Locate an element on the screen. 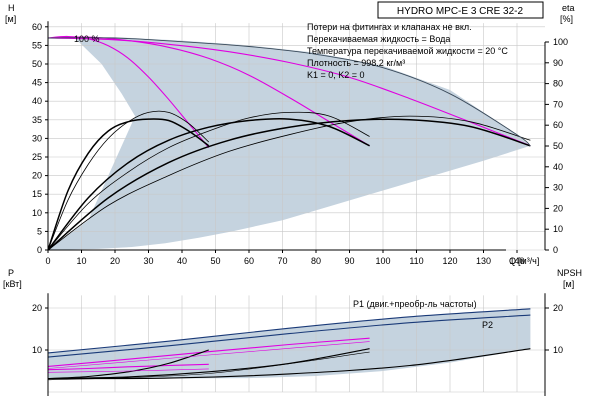 The height and width of the screenshot is (400, 600). bottom-curves is located at coordinates (289, 344).